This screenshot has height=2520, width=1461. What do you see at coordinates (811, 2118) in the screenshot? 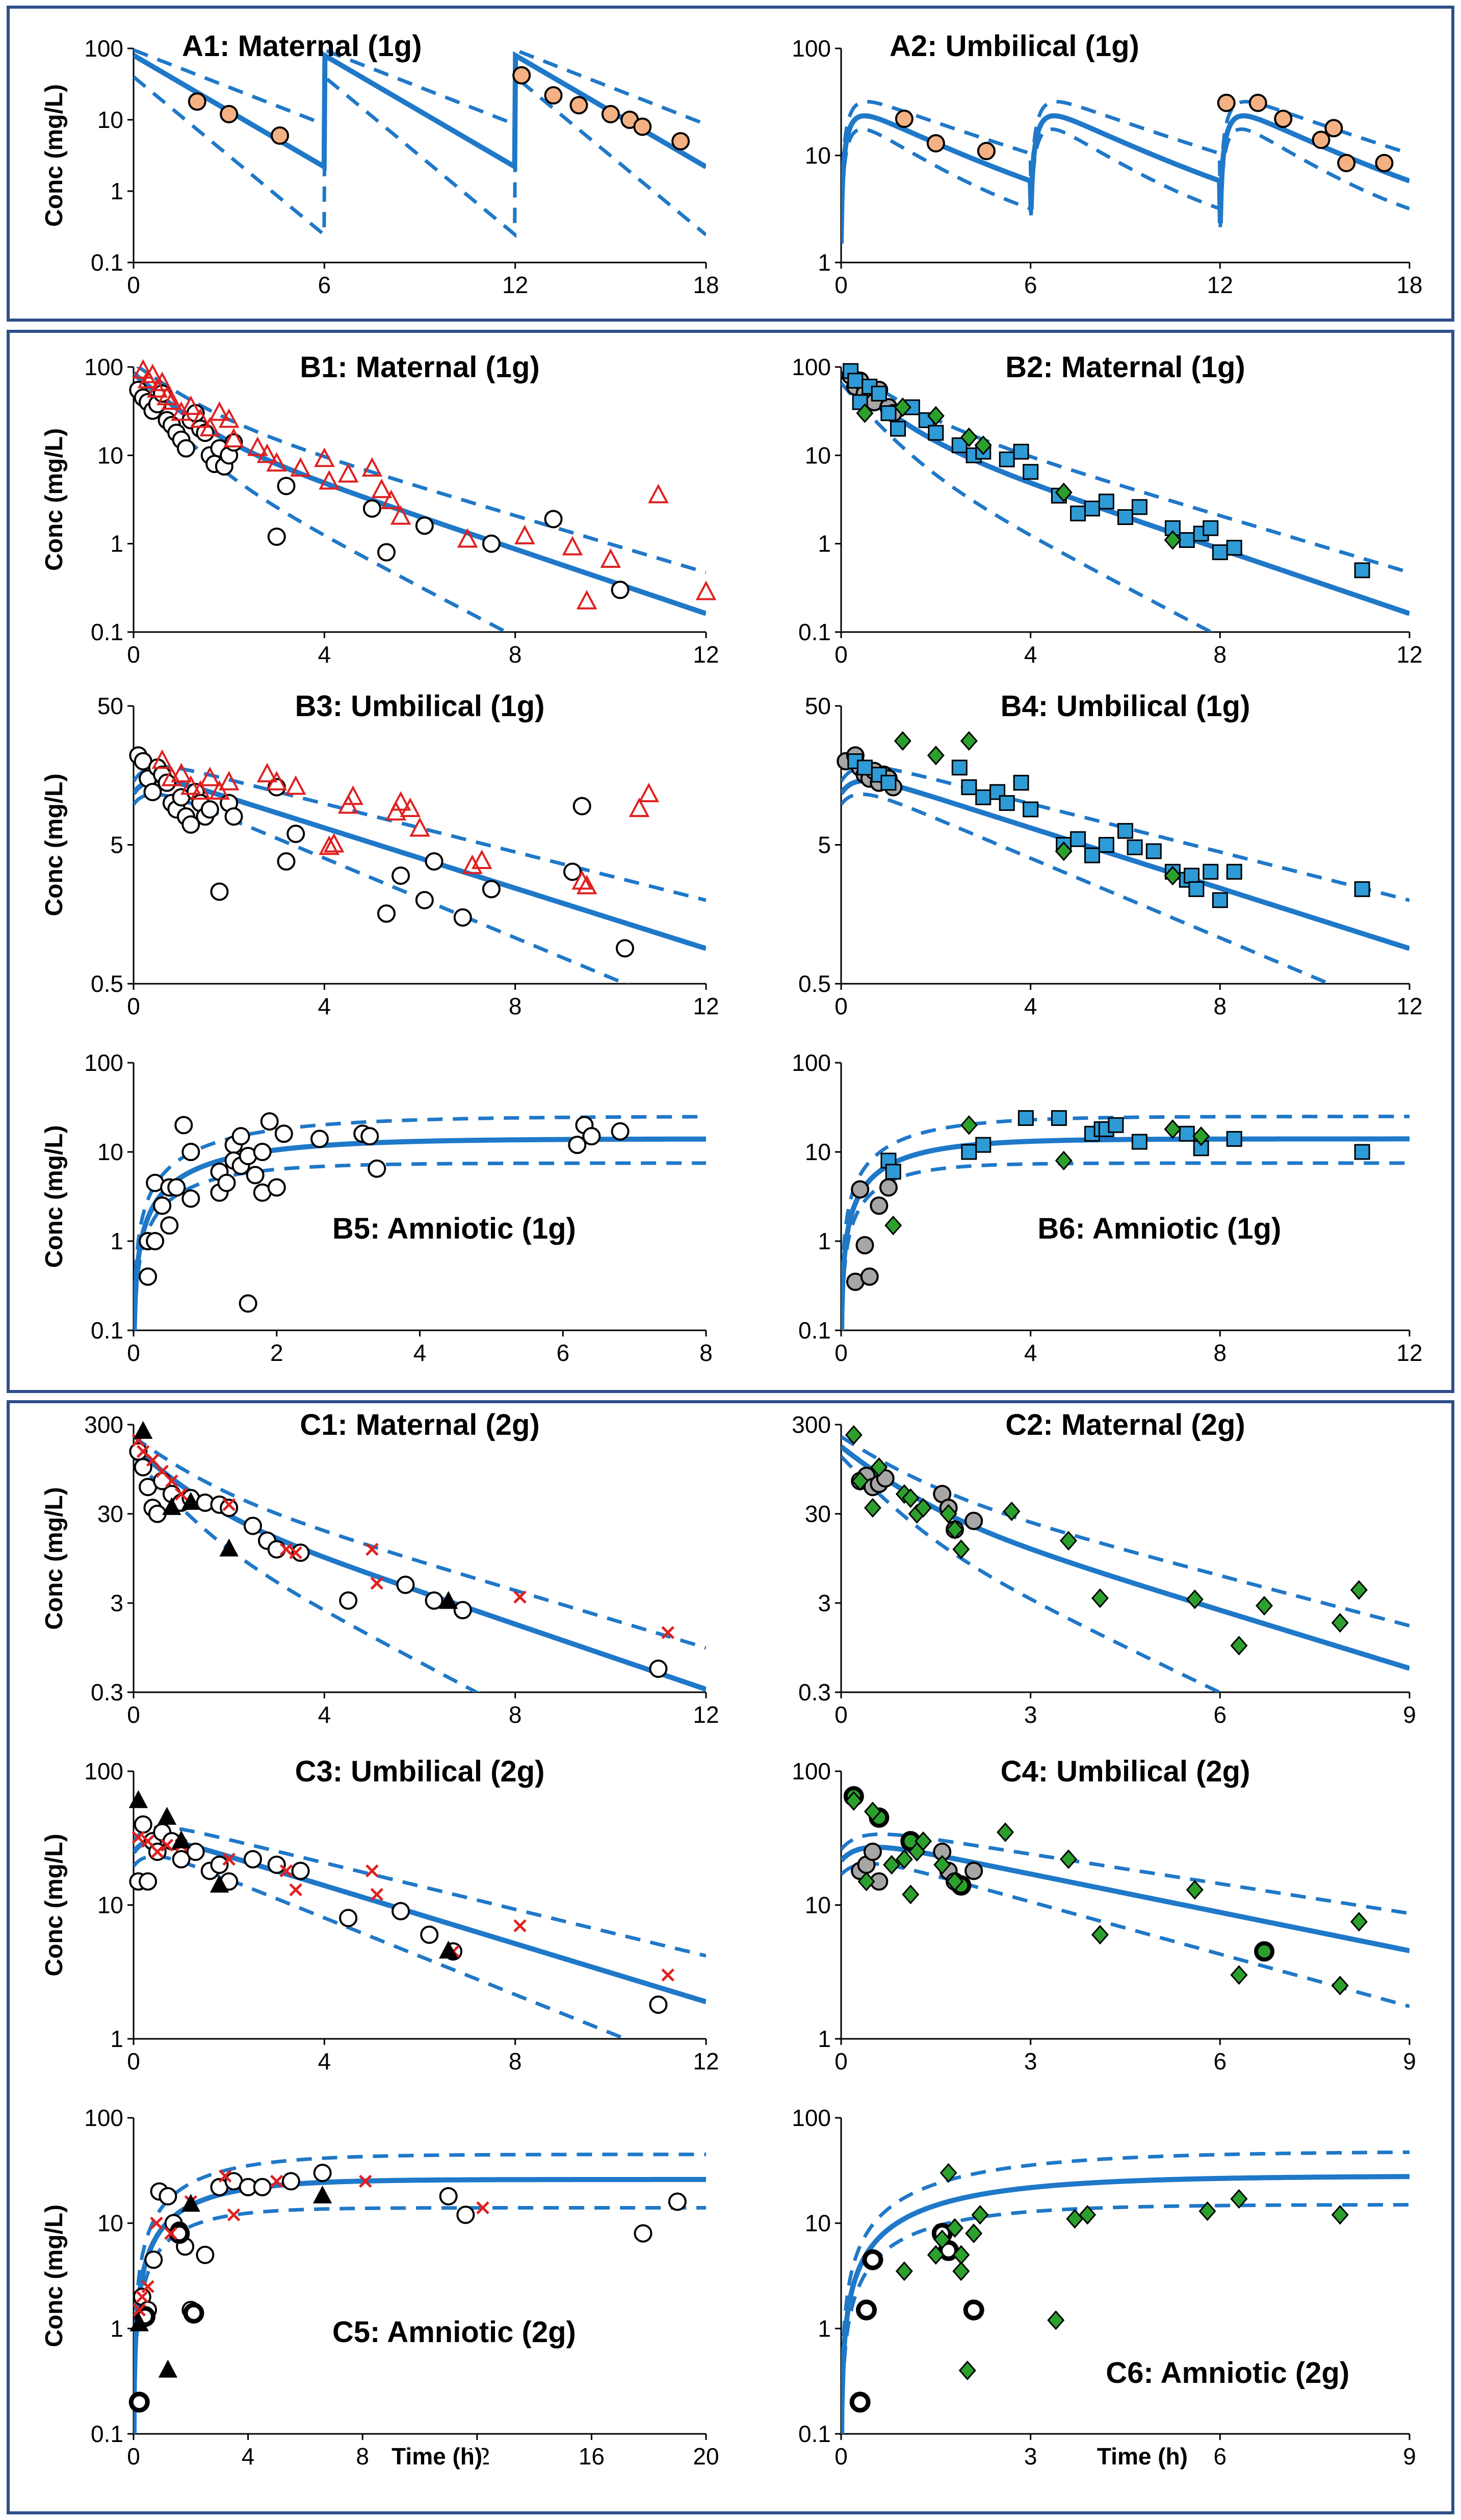
I see `y-tick-label: 100` at bounding box center [811, 2118].